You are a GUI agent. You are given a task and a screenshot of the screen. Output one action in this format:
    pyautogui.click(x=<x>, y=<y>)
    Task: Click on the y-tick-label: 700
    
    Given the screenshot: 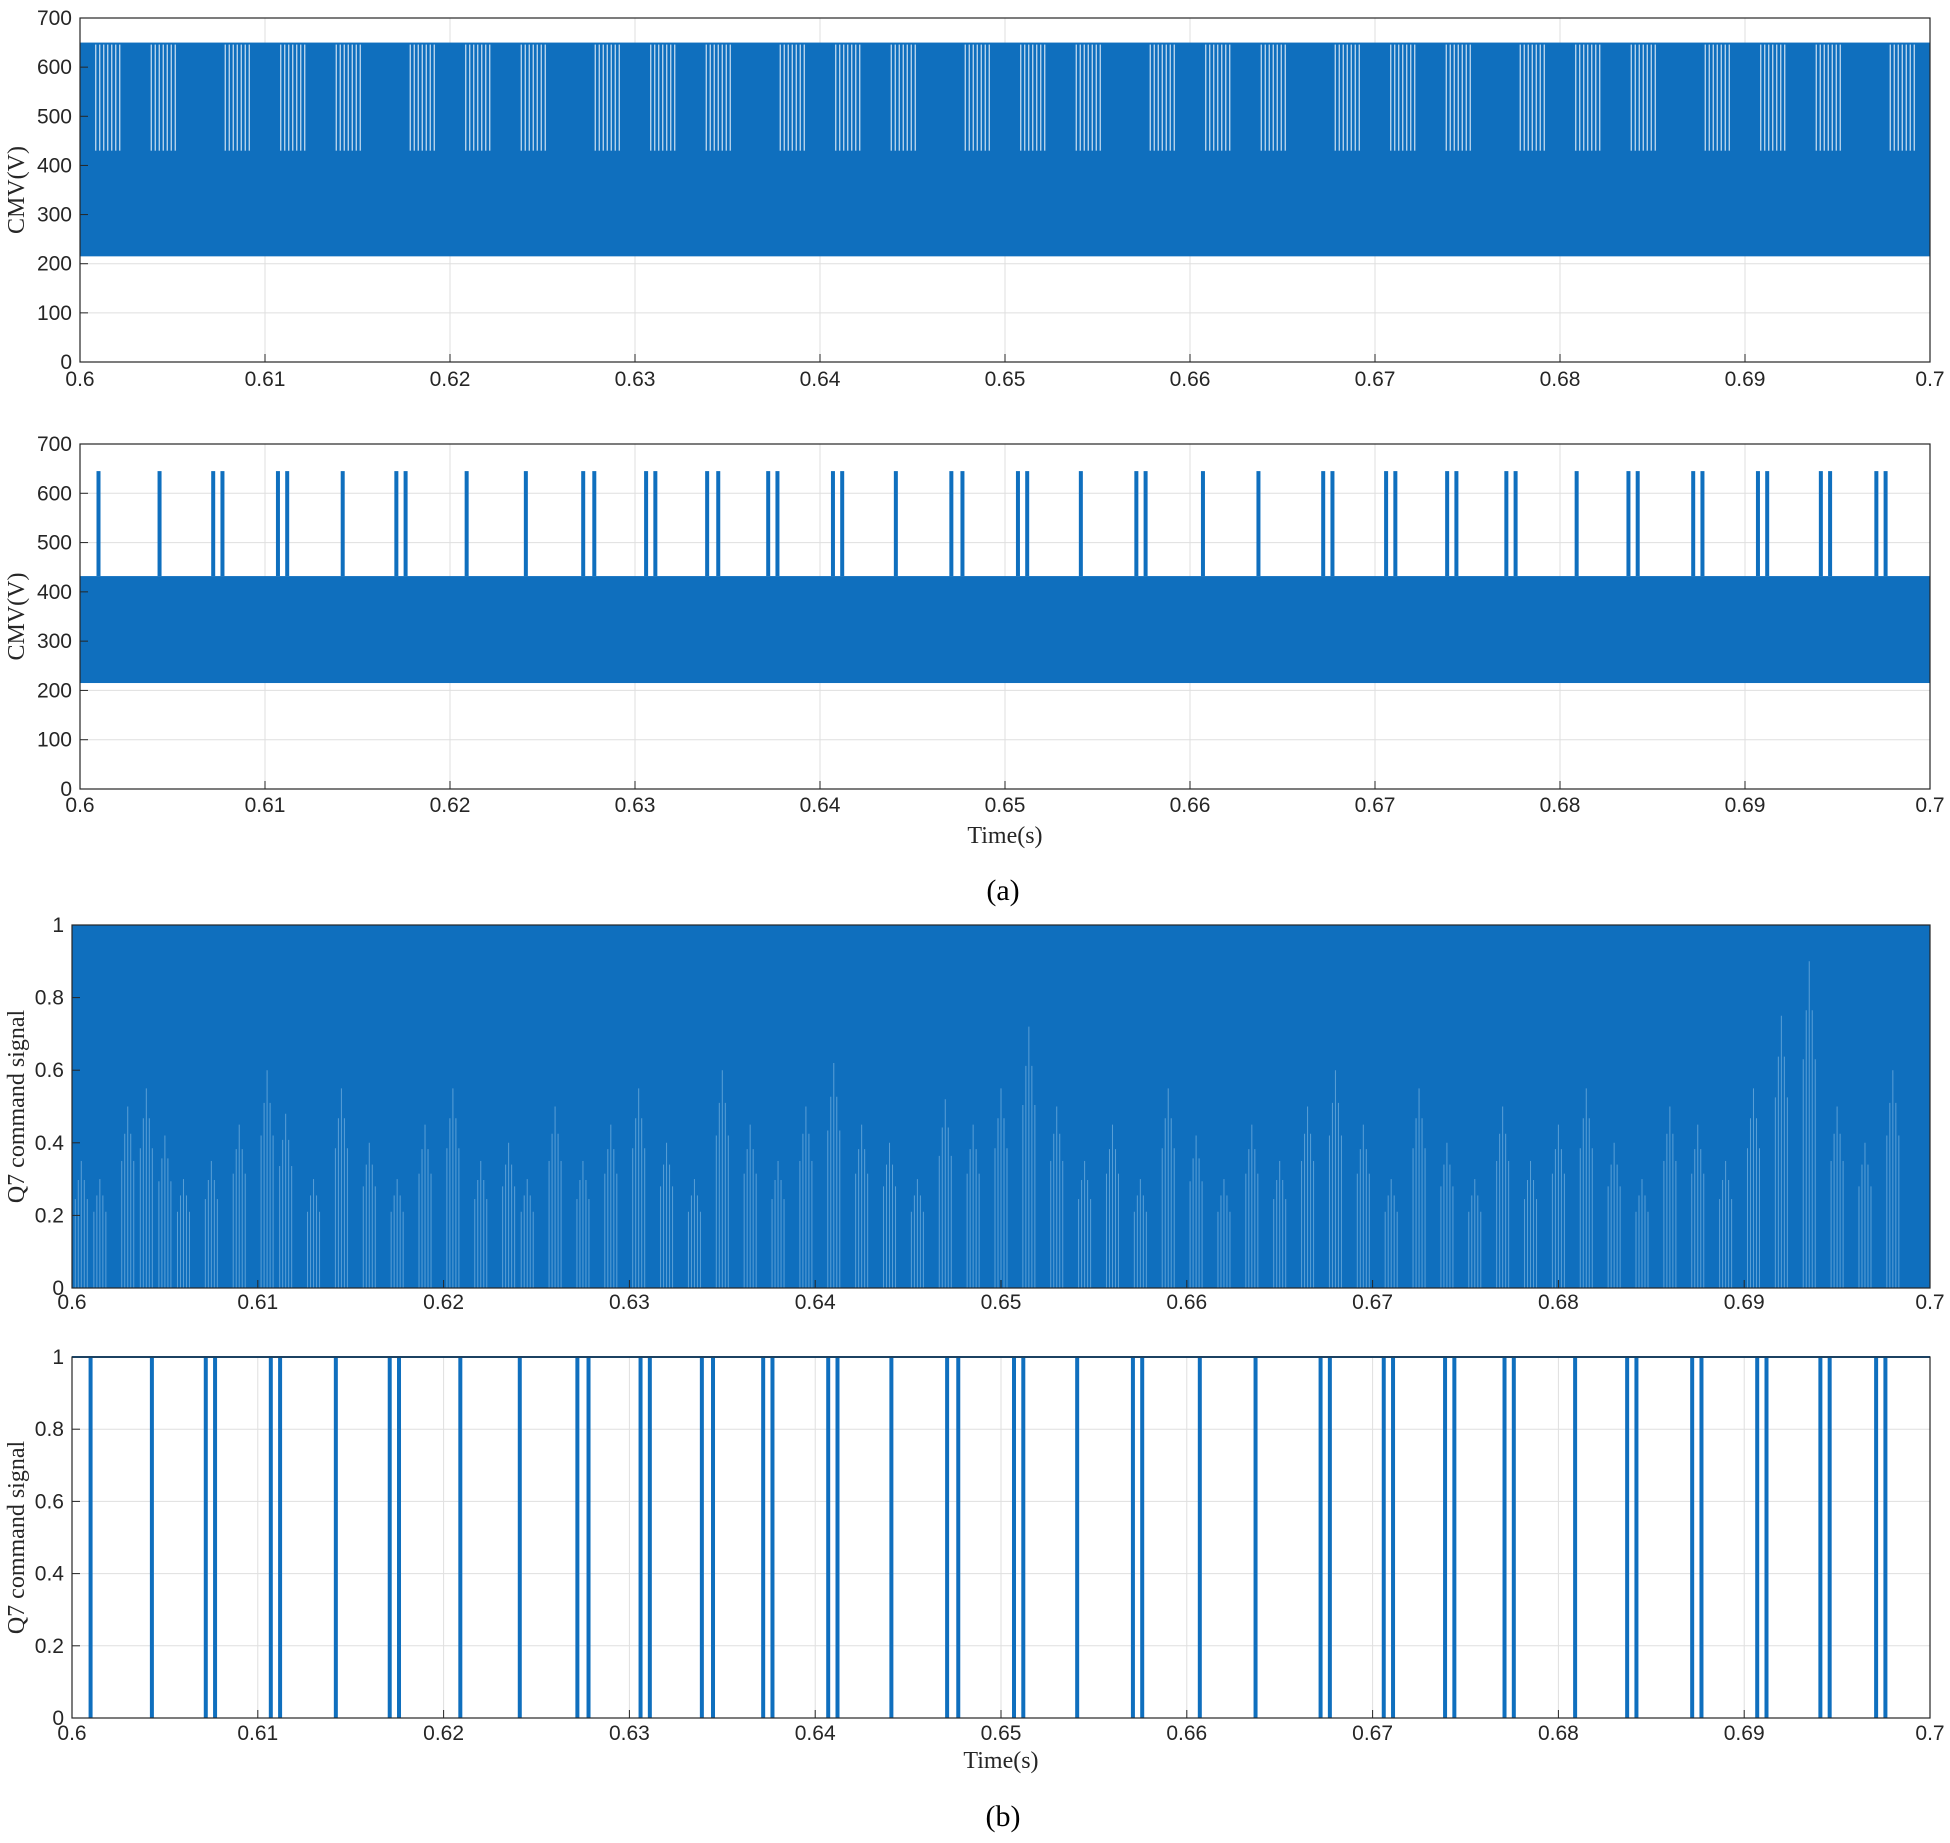 What is the action you would take?
    pyautogui.click(x=54, y=444)
    